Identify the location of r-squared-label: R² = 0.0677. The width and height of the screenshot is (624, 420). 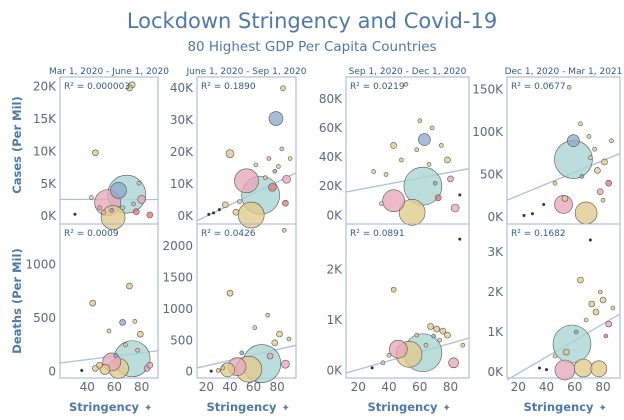
(538, 87).